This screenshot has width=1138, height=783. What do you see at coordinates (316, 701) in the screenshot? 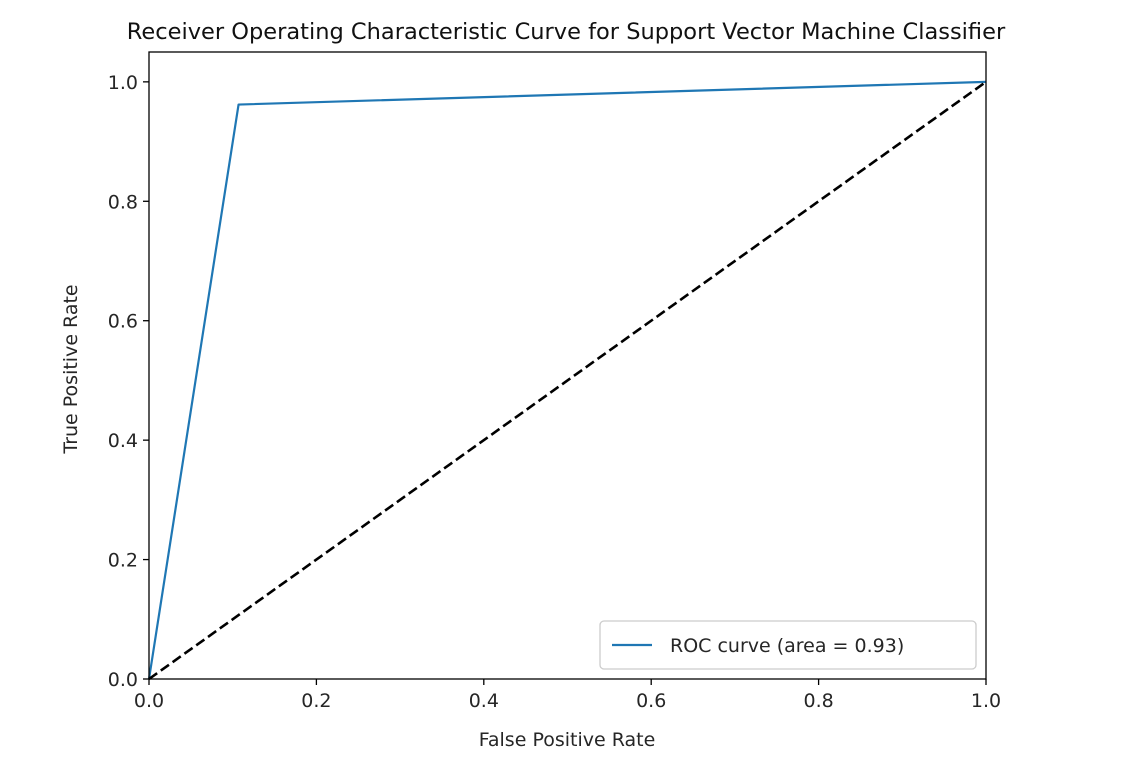
I see `x-tick-label: 0.2` at bounding box center [316, 701].